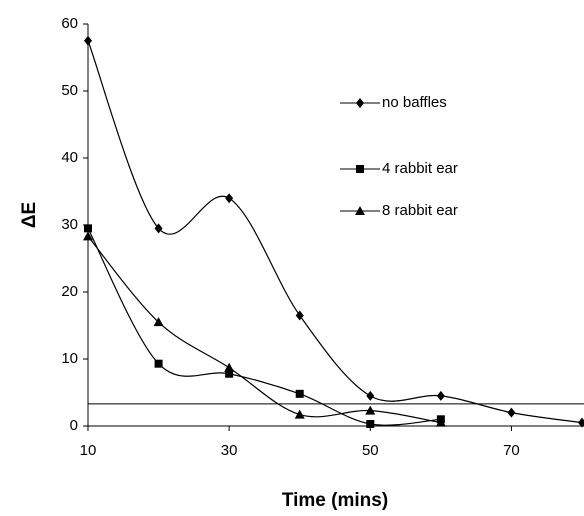  What do you see at coordinates (69, 157) in the screenshot?
I see `y-tick-label: 40` at bounding box center [69, 157].